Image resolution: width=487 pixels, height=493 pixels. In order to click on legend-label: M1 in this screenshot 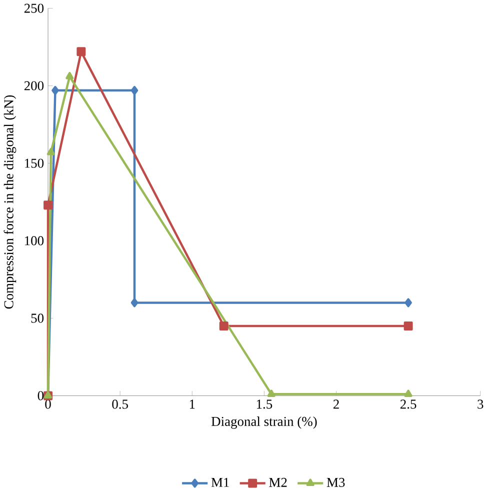, I will do `click(220, 482)`.